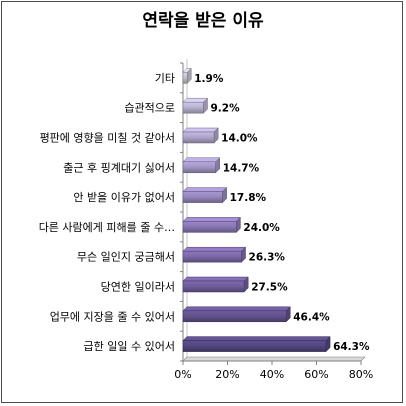 Image resolution: width=406 pixels, height=406 pixels. What do you see at coordinates (182, 374) in the screenshot?
I see `x-tick-label: 0%` at bounding box center [182, 374].